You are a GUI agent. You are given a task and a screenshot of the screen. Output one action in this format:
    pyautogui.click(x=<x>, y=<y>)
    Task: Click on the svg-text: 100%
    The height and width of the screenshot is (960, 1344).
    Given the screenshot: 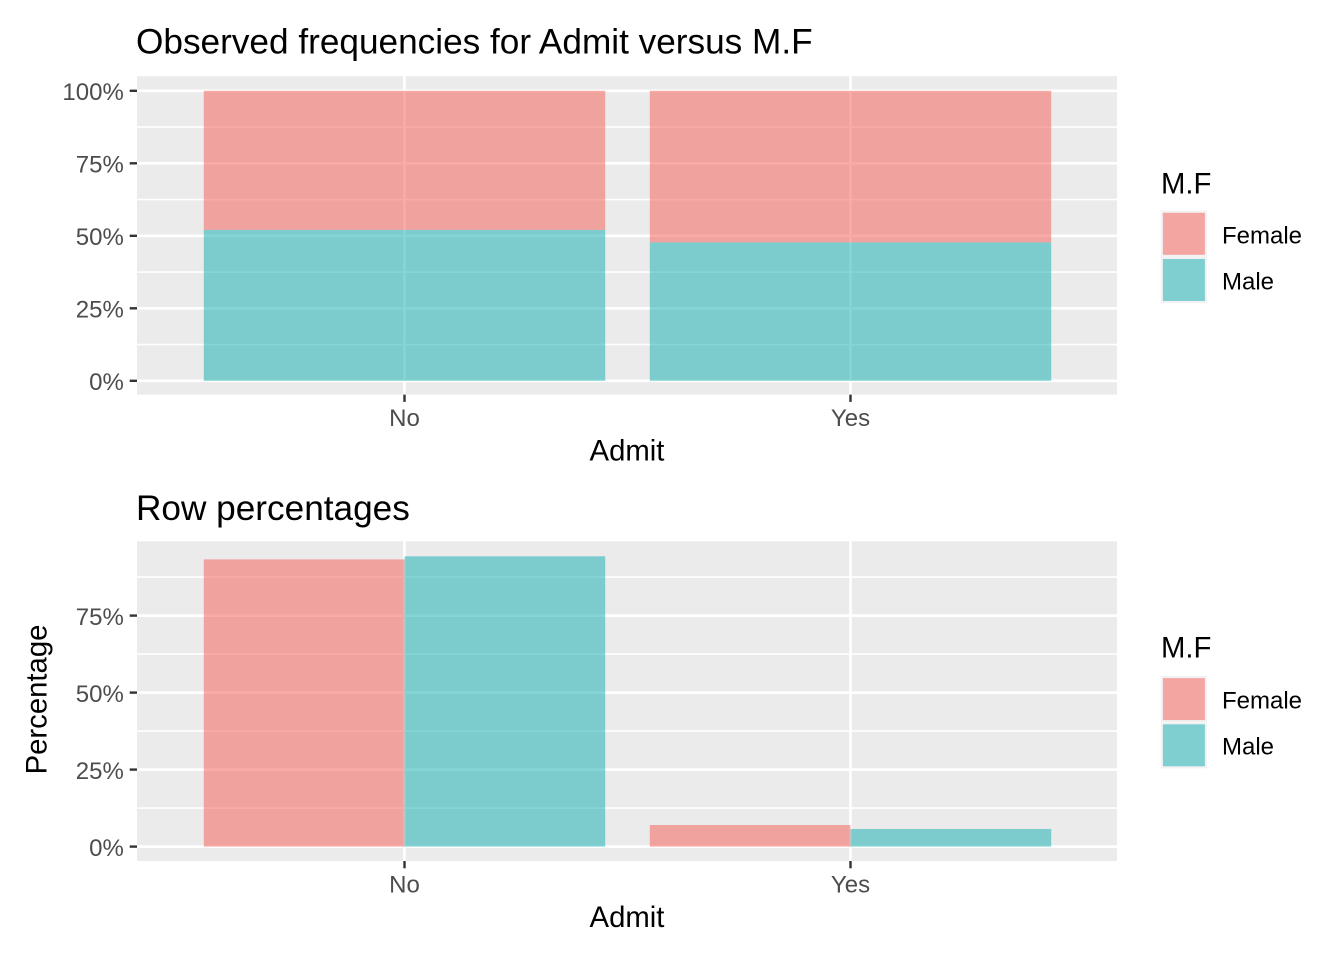 What is the action you would take?
    pyautogui.click(x=92, y=92)
    